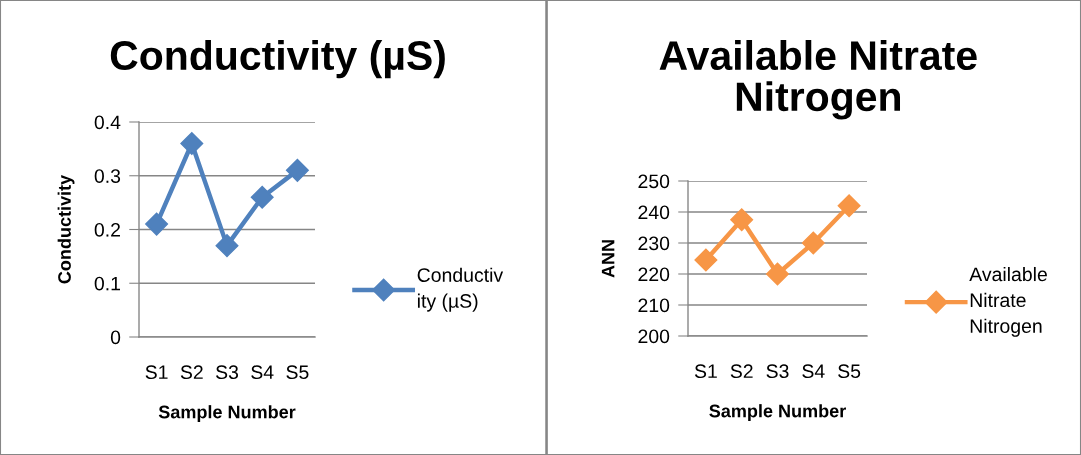  I want to click on legend-label: Available Nitrate Nitrogen, so click(1008, 301).